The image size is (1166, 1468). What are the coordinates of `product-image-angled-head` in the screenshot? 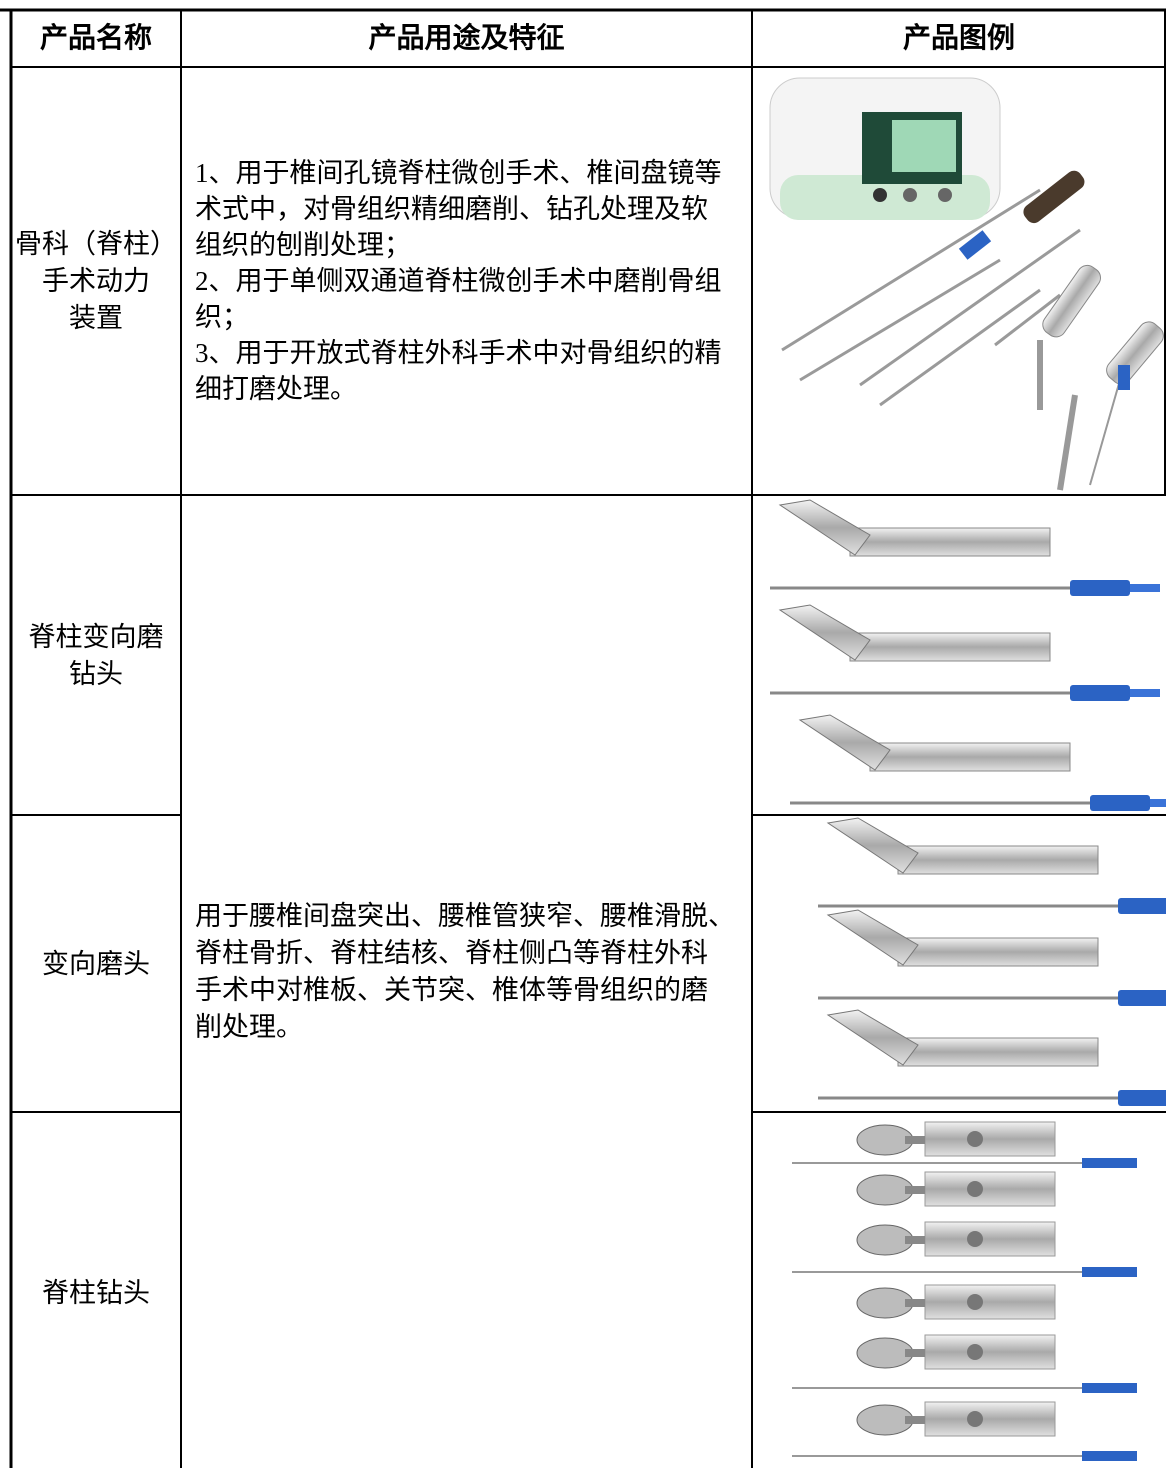 It's located at (991, 962).